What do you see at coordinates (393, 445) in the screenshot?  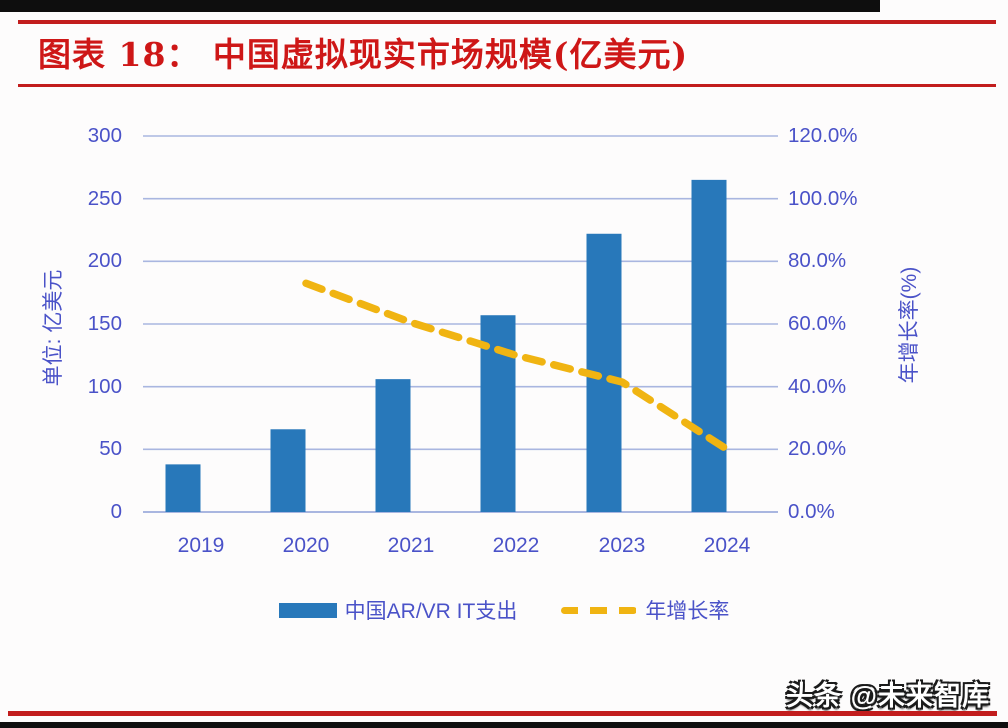 I see `bar-2021` at bounding box center [393, 445].